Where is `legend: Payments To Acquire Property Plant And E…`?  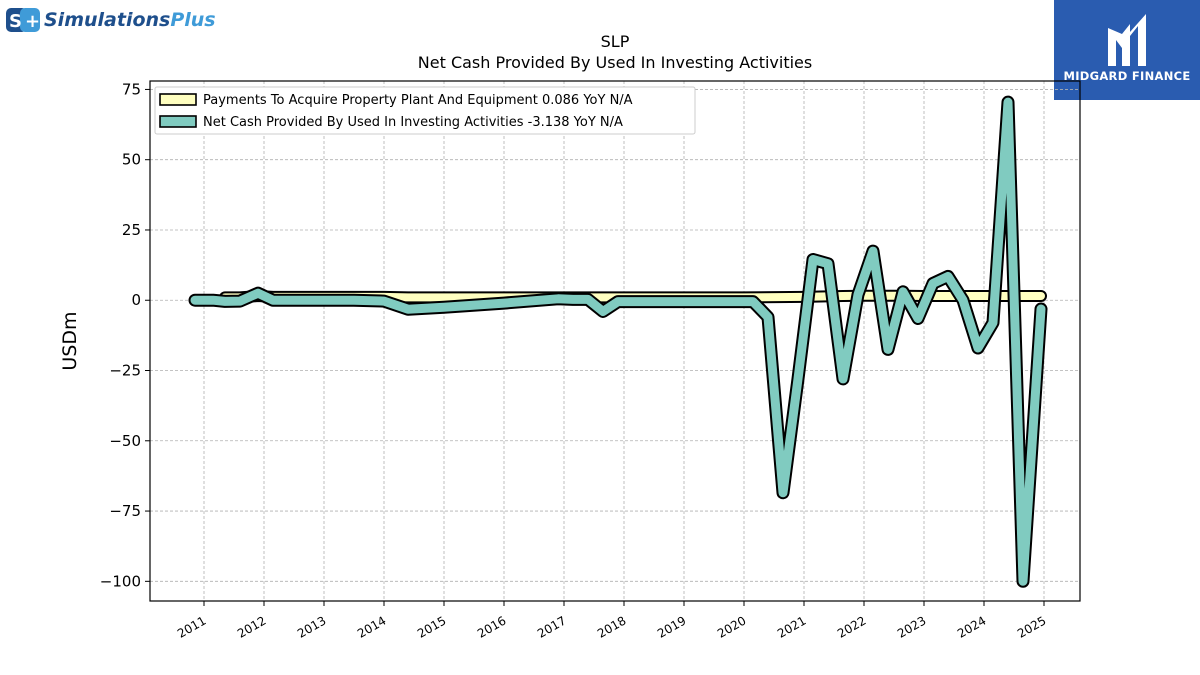
legend: Payments To Acquire Property Plant And E… is located at coordinates (425, 110).